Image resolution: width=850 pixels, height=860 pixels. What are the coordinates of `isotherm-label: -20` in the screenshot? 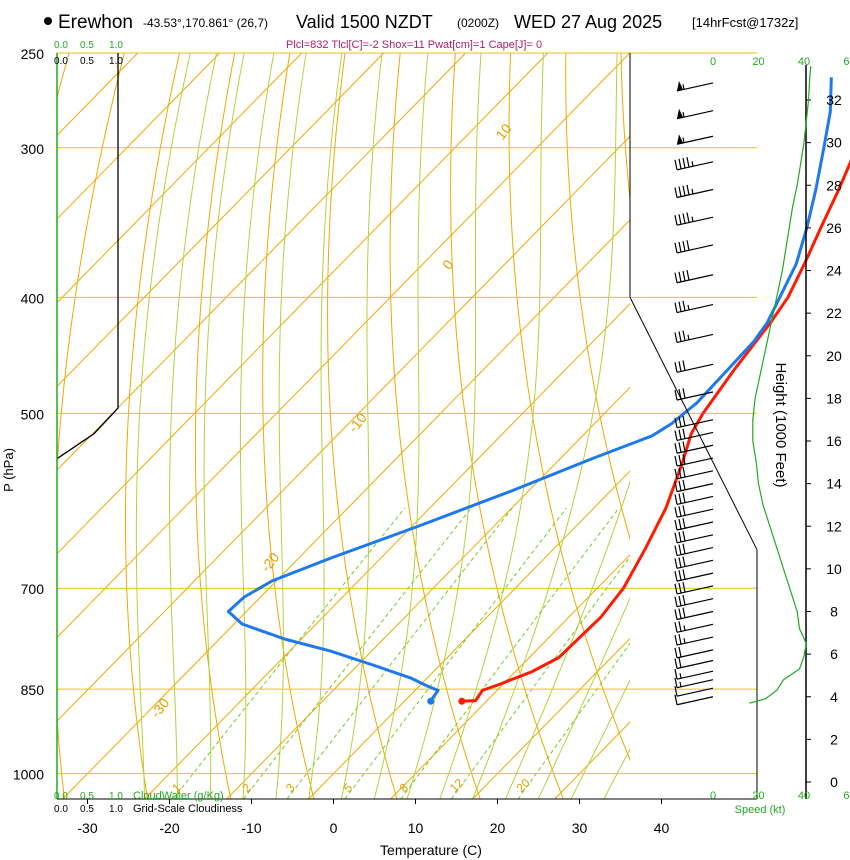 It's located at (269, 562).